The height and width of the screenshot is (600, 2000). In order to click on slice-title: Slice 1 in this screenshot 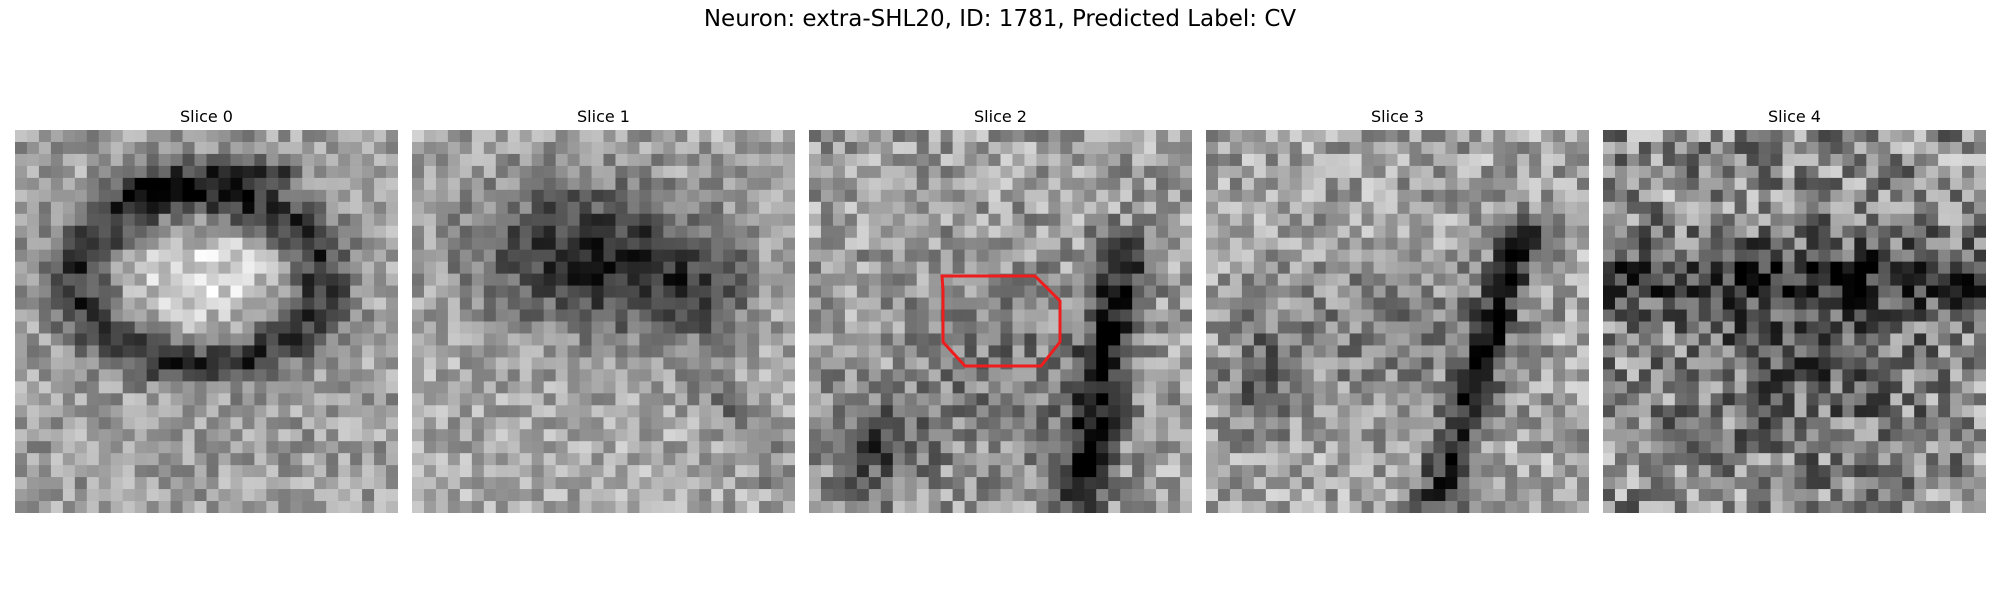, I will do `click(603, 116)`.